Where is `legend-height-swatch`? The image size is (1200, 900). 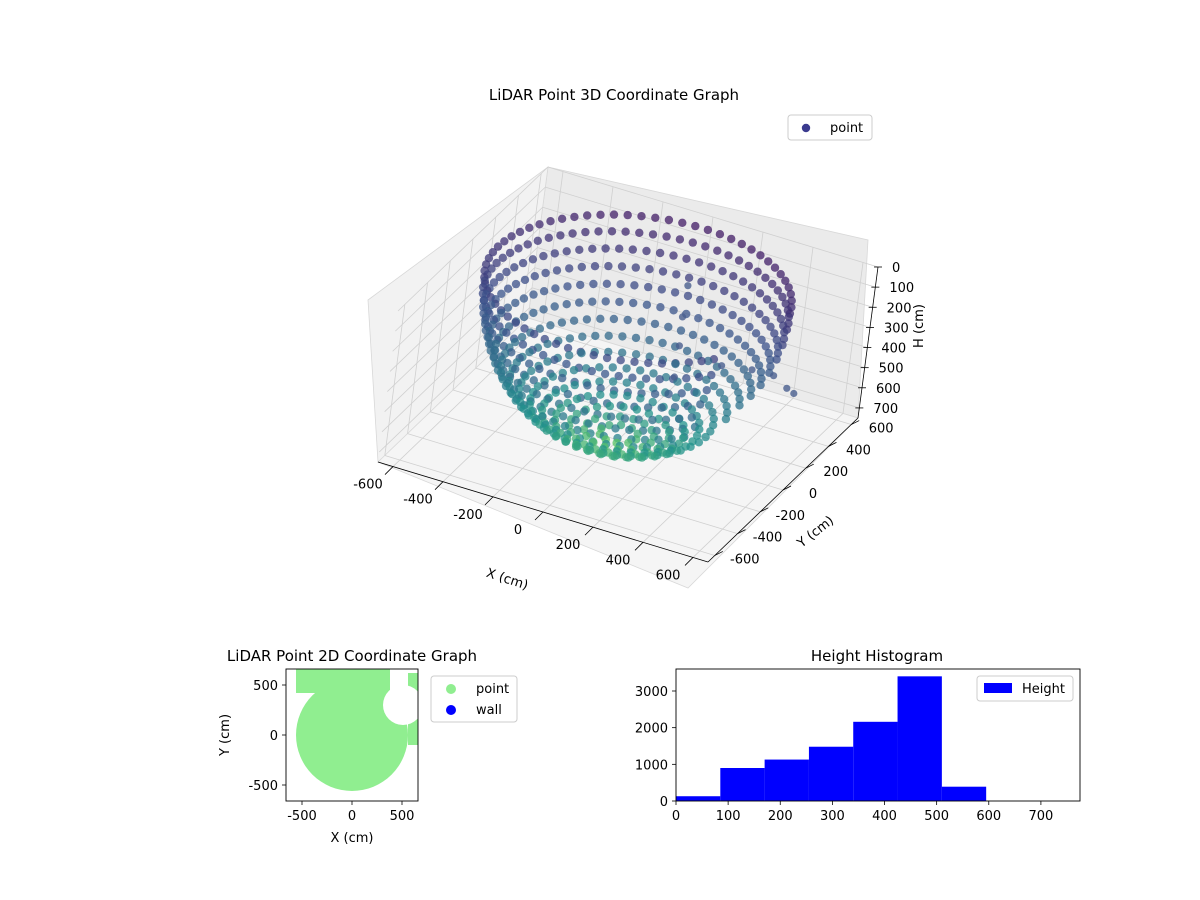
legend-height-swatch is located at coordinates (998, 688).